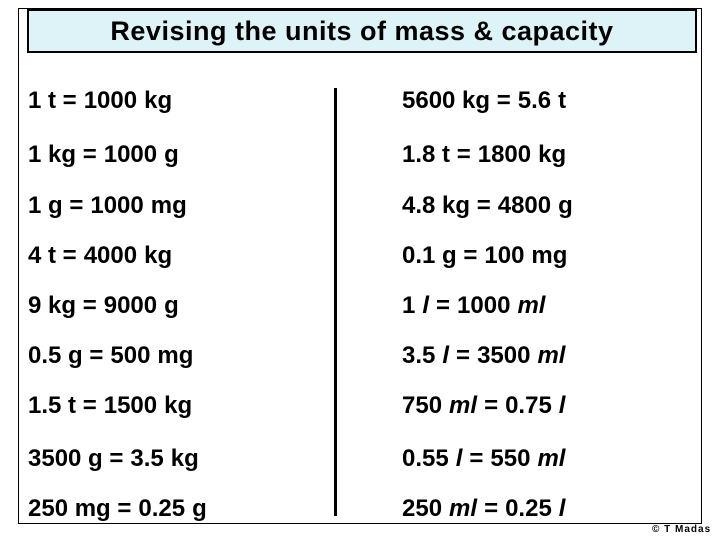 The height and width of the screenshot is (540, 720). Describe the element at coordinates (62, 305) in the screenshot. I see `equation-part: 9 kg =` at that location.